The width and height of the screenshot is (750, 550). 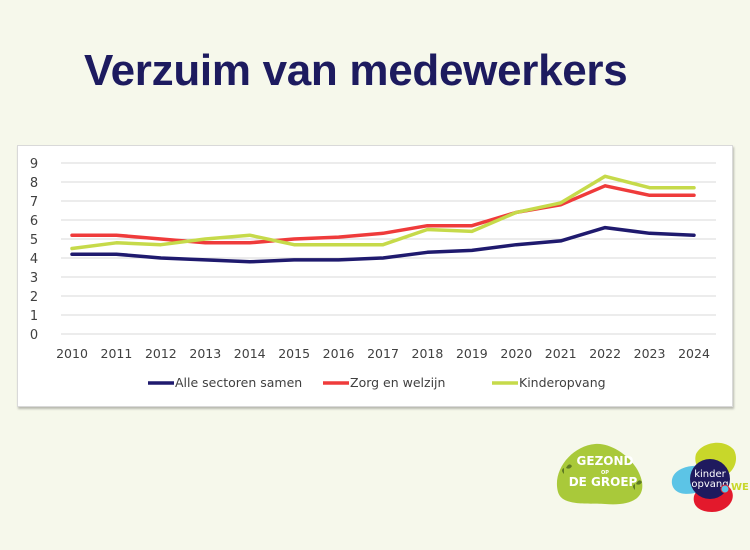 I want to click on y-tick-label: 5, so click(x=34, y=240).